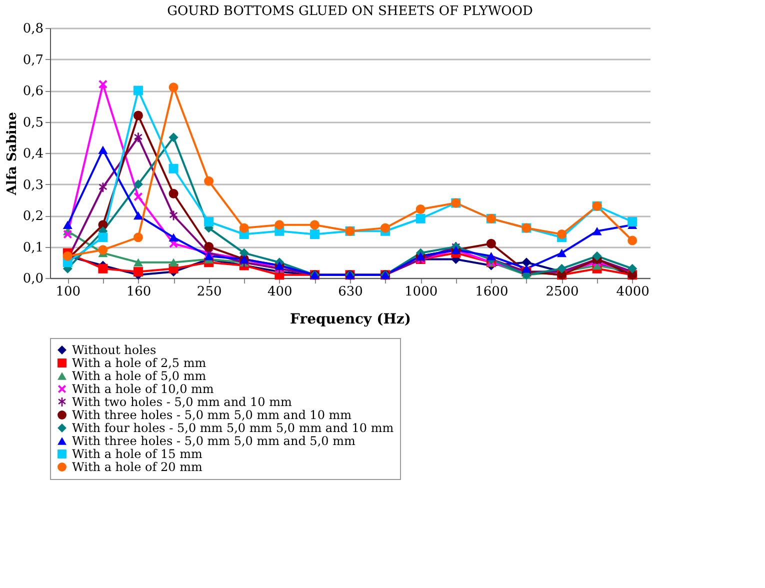 The image size is (765, 588). Describe the element at coordinates (68, 292) in the screenshot. I see `x-tick-label: 100` at that location.